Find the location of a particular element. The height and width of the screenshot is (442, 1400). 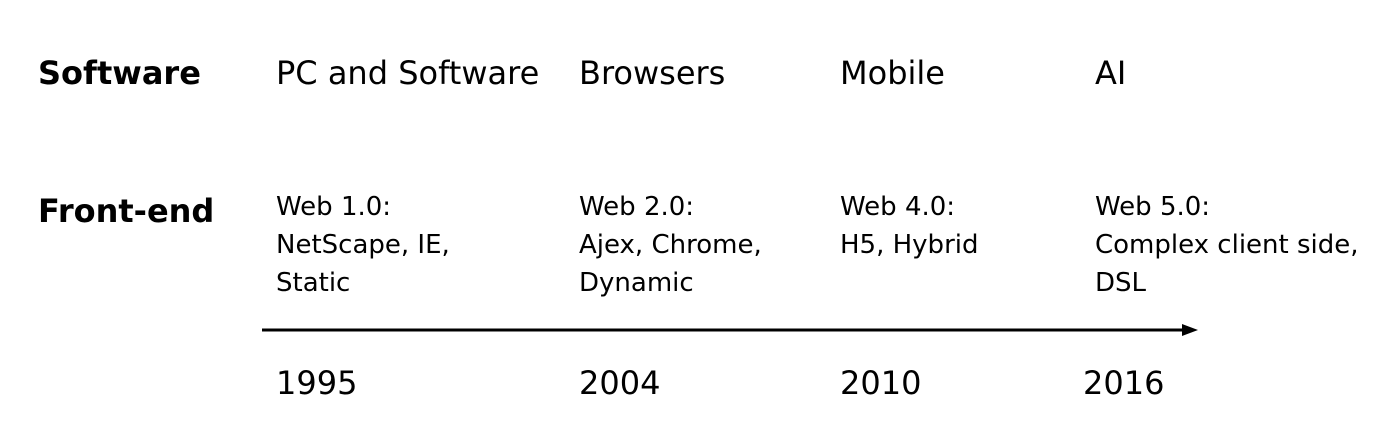

frontend-line: Ajex, Chrome, is located at coordinates (670, 245).